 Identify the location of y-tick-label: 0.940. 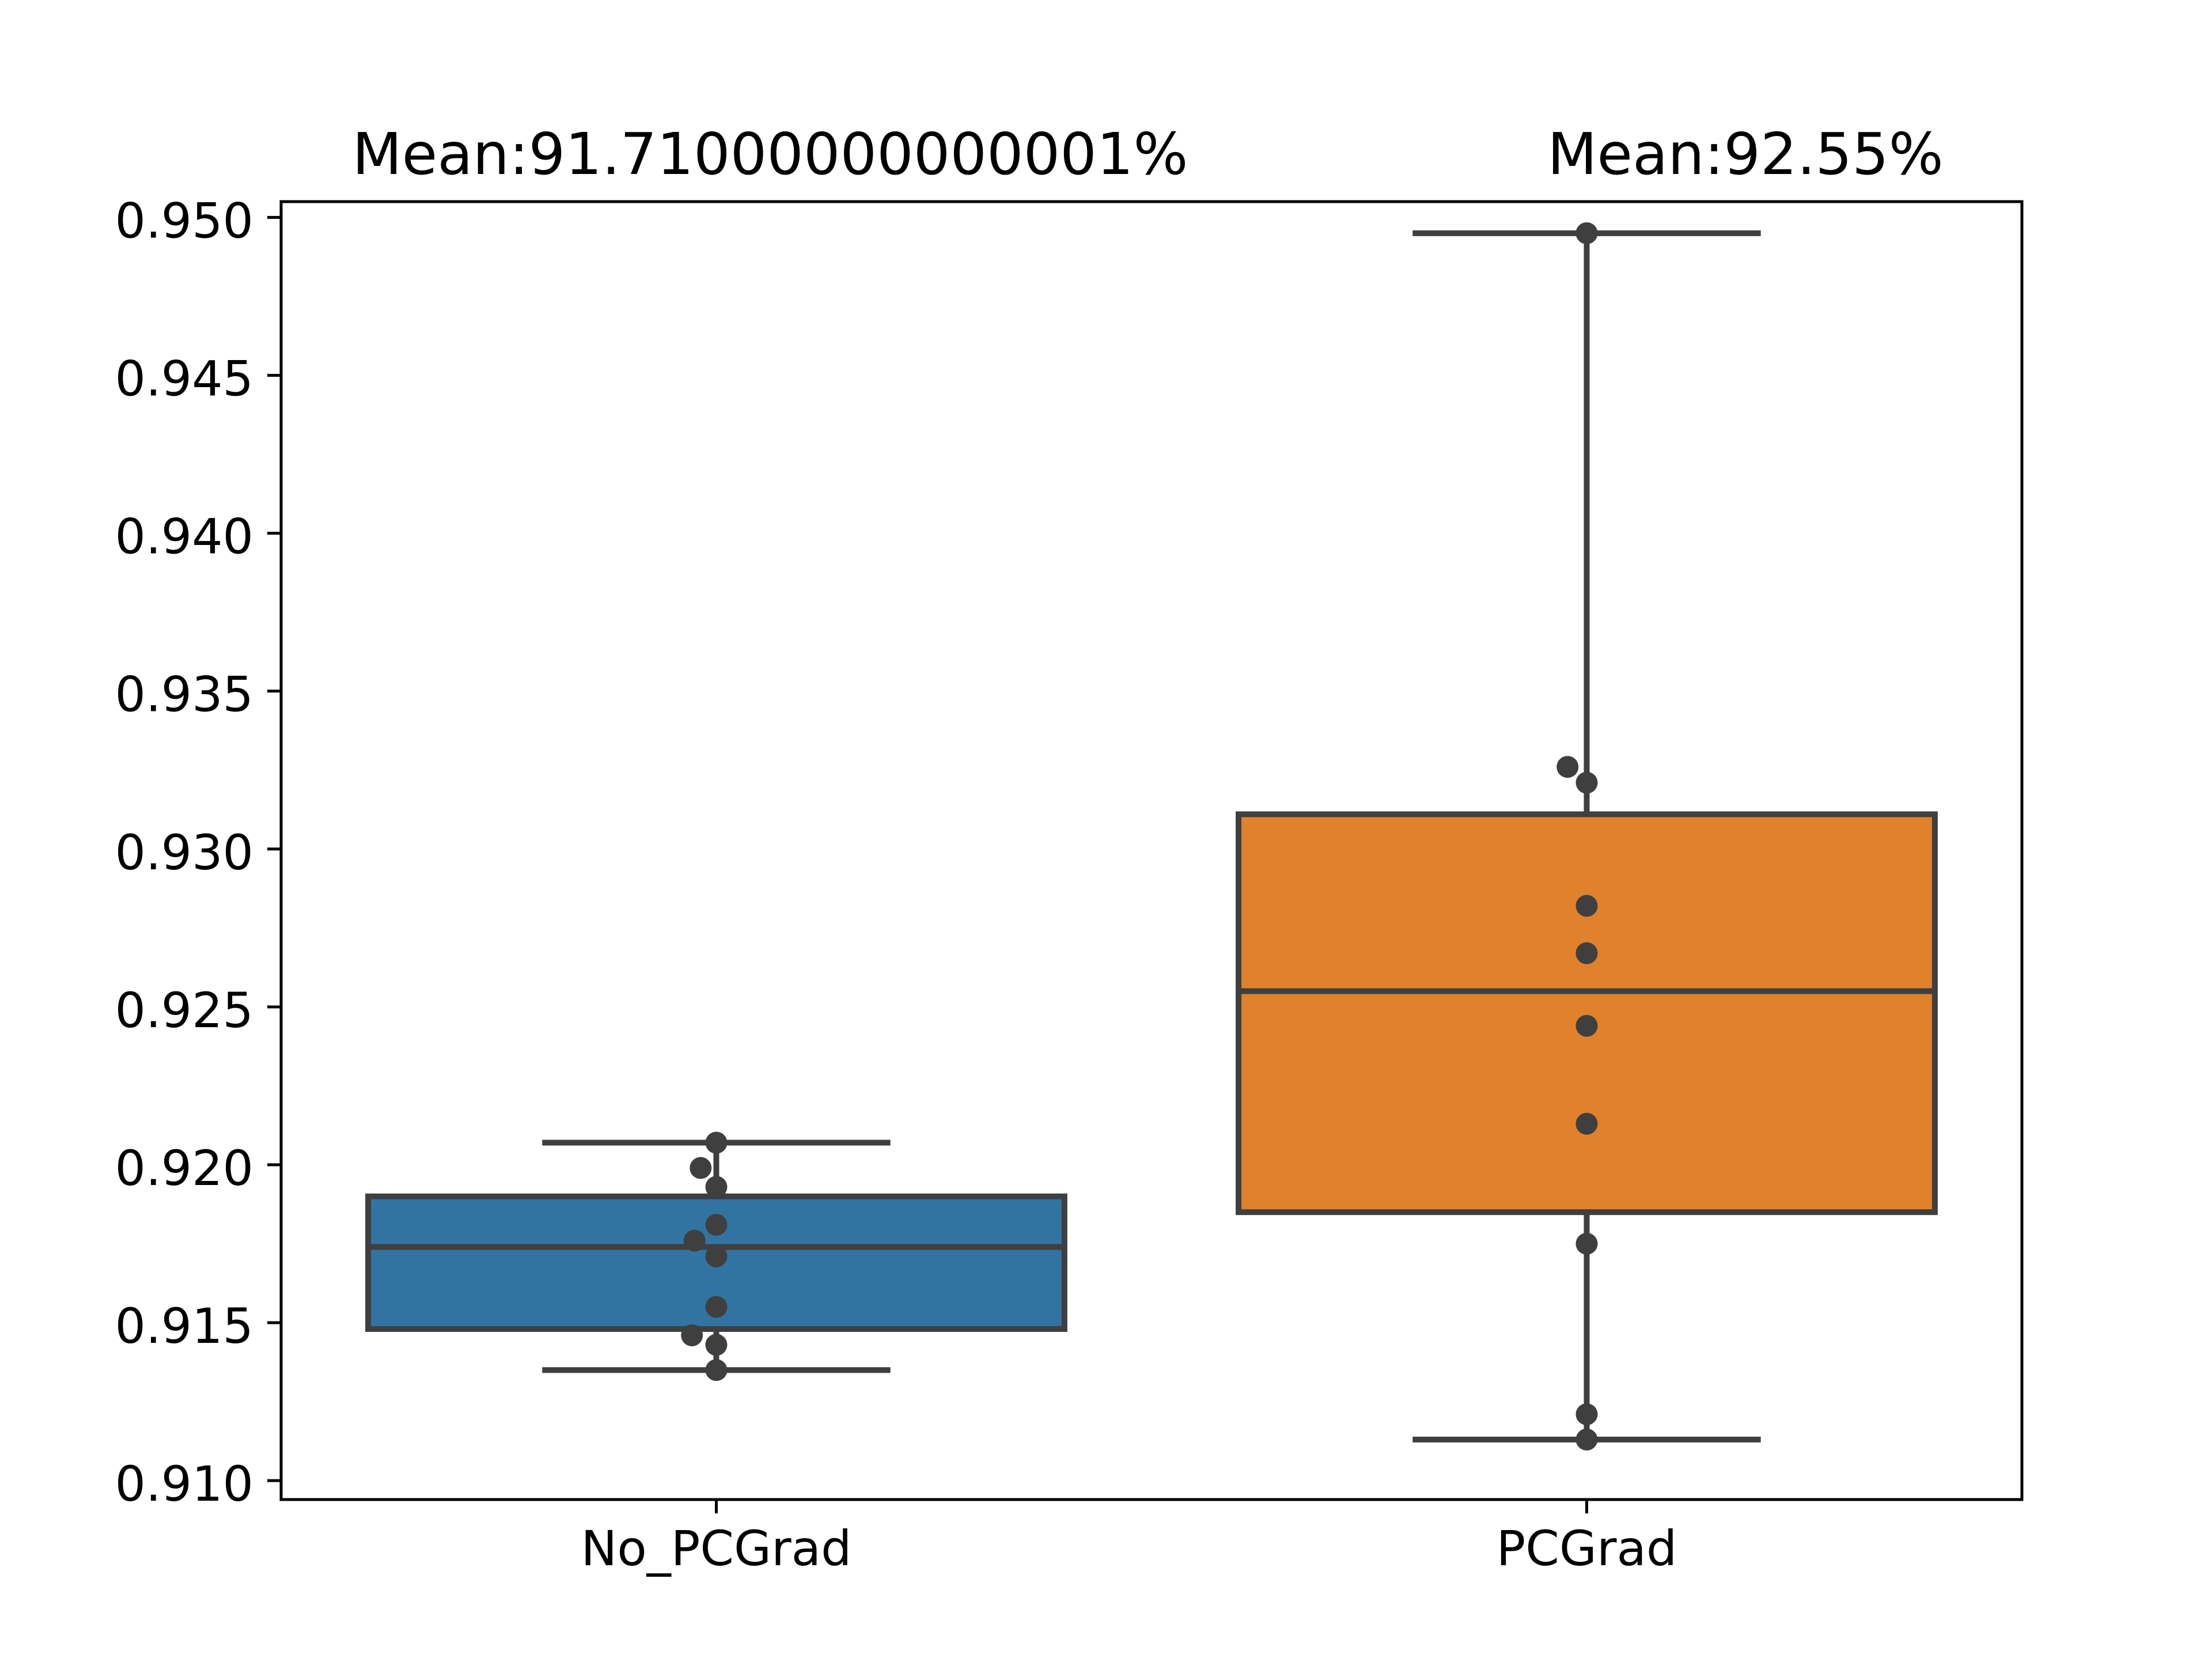
(184, 537).